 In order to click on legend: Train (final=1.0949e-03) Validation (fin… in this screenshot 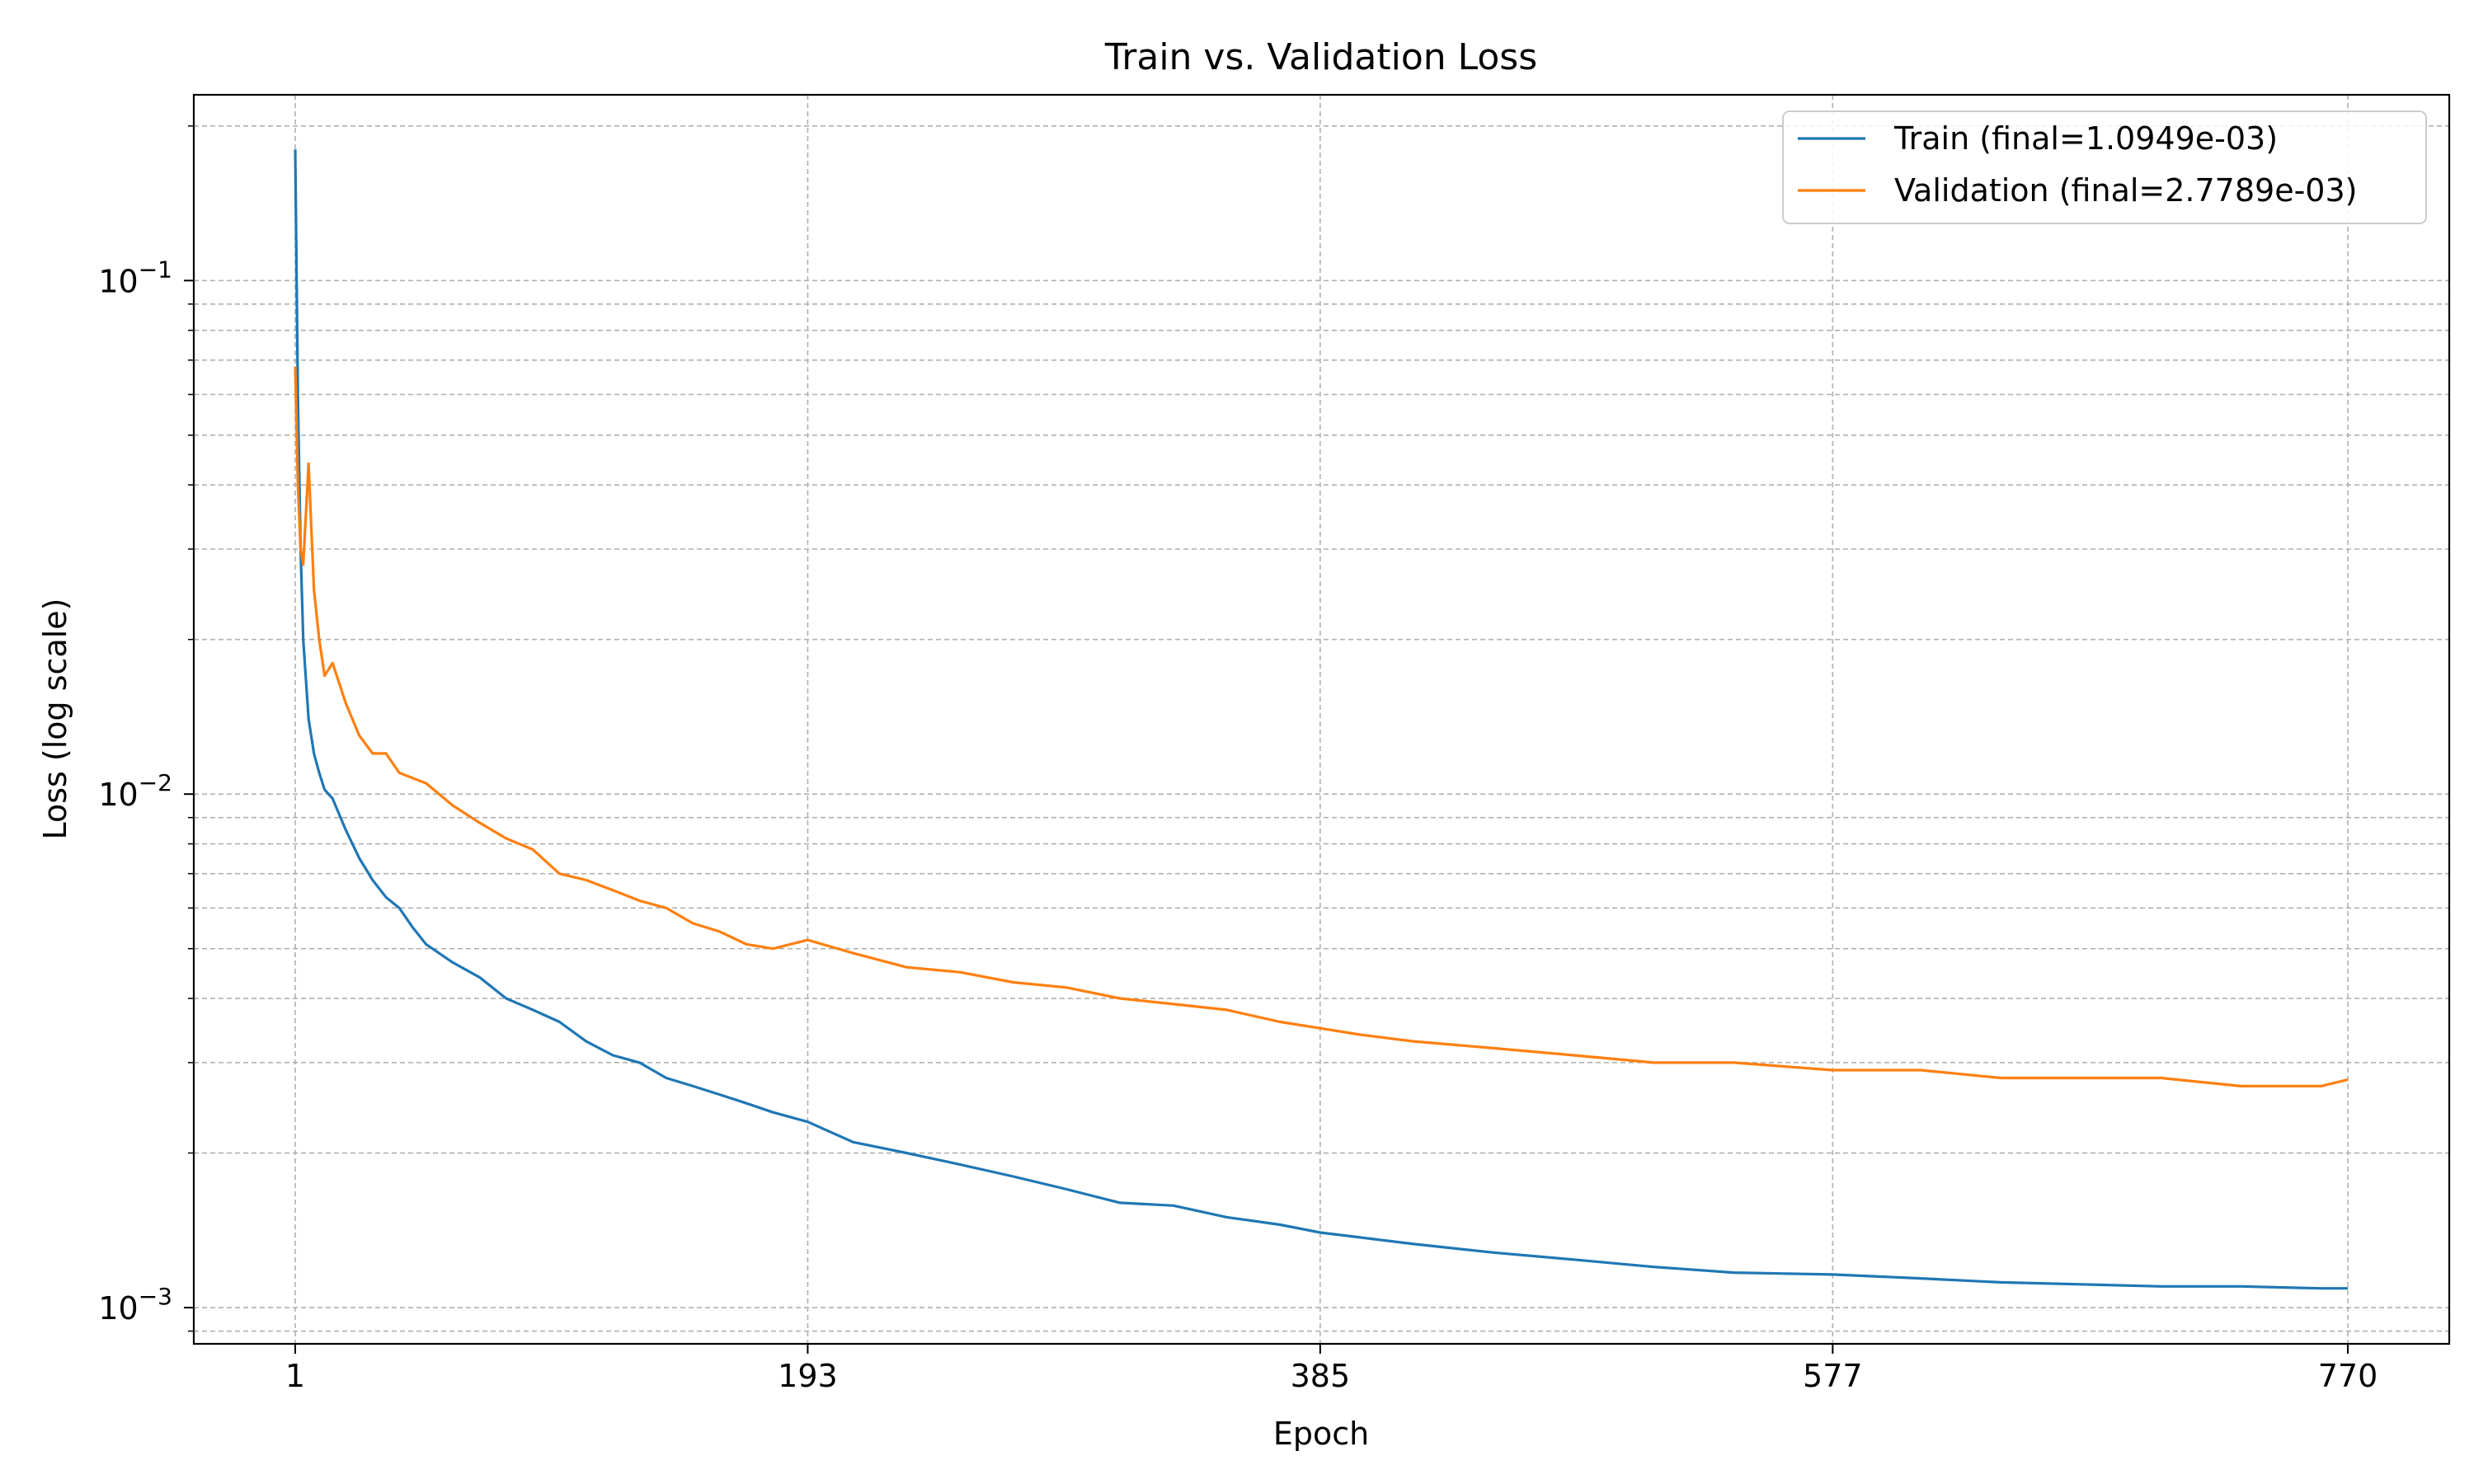, I will do `click(2104, 167)`.